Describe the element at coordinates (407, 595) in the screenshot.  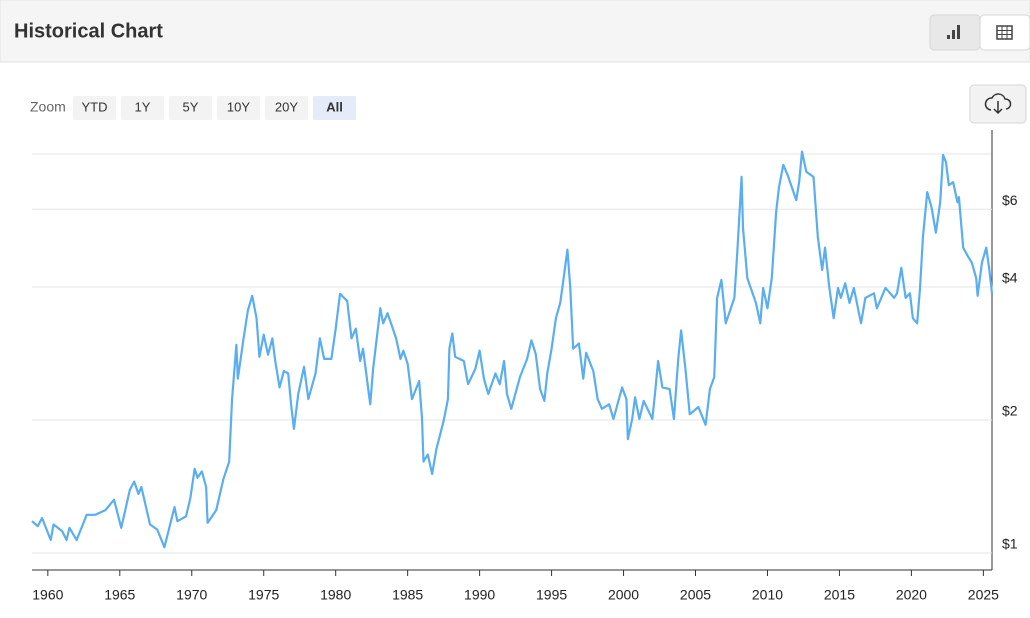
I see `x-tick-label: 1985` at that location.